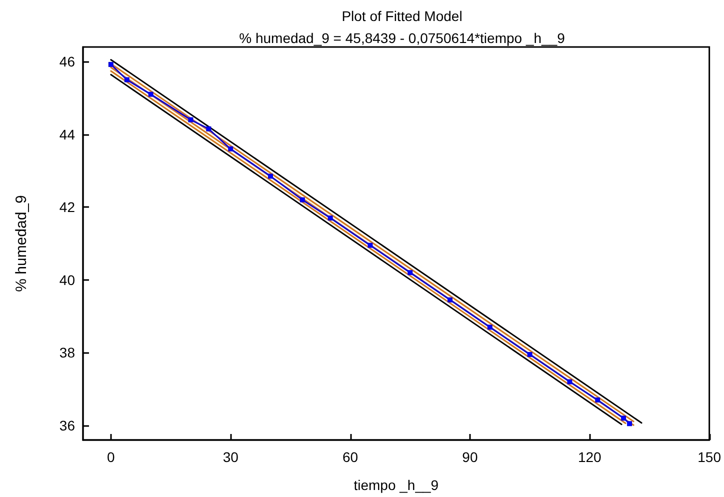  I want to click on y-tick-label: 40, so click(67, 280).